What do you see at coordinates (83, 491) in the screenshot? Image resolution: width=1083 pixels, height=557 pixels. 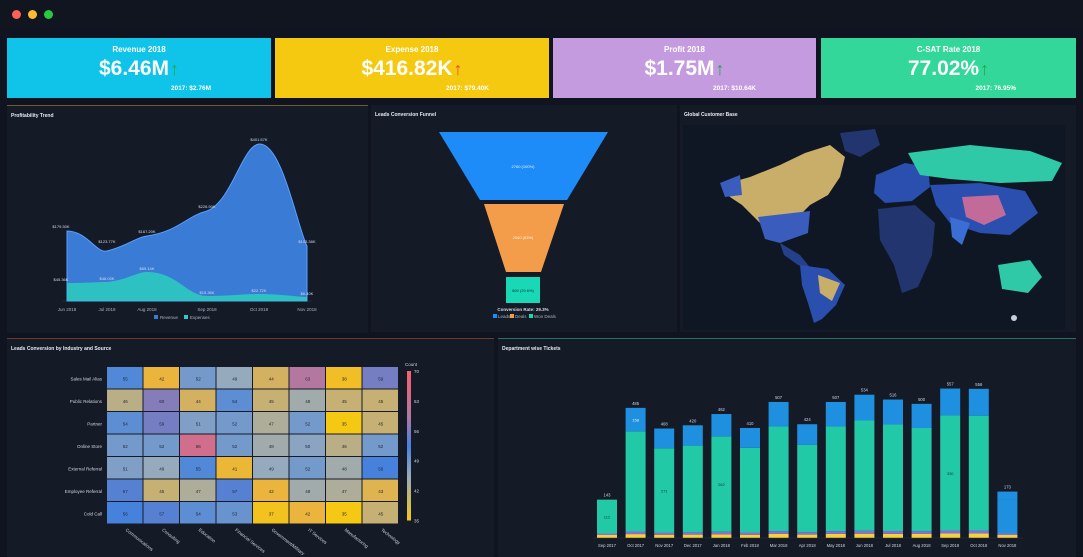 I see `heatmap-row-label: Employee Referral` at bounding box center [83, 491].